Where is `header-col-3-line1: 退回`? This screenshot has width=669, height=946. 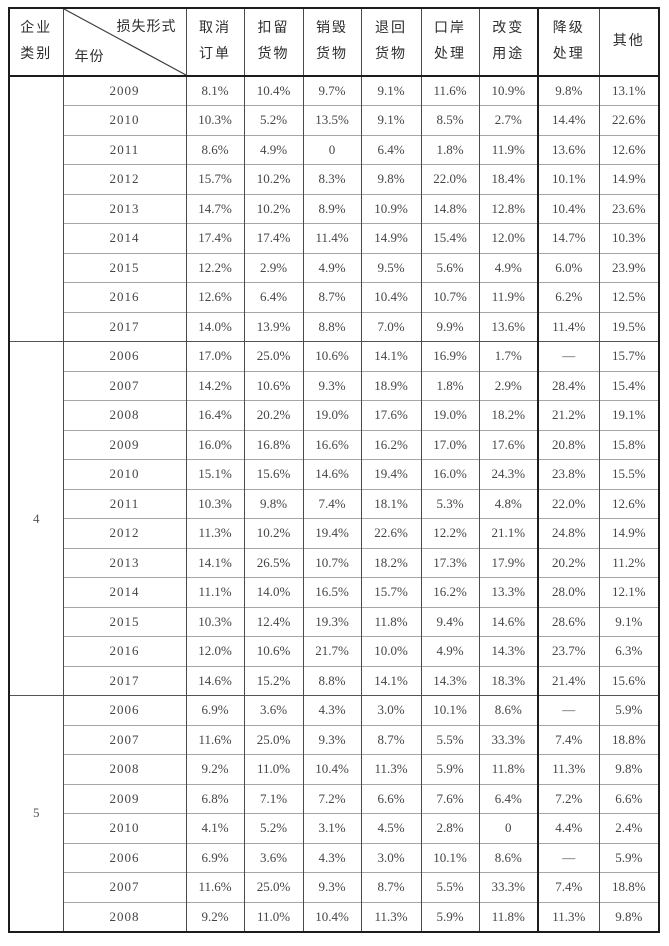
header-col-3-line1: 退回 is located at coordinates (391, 28).